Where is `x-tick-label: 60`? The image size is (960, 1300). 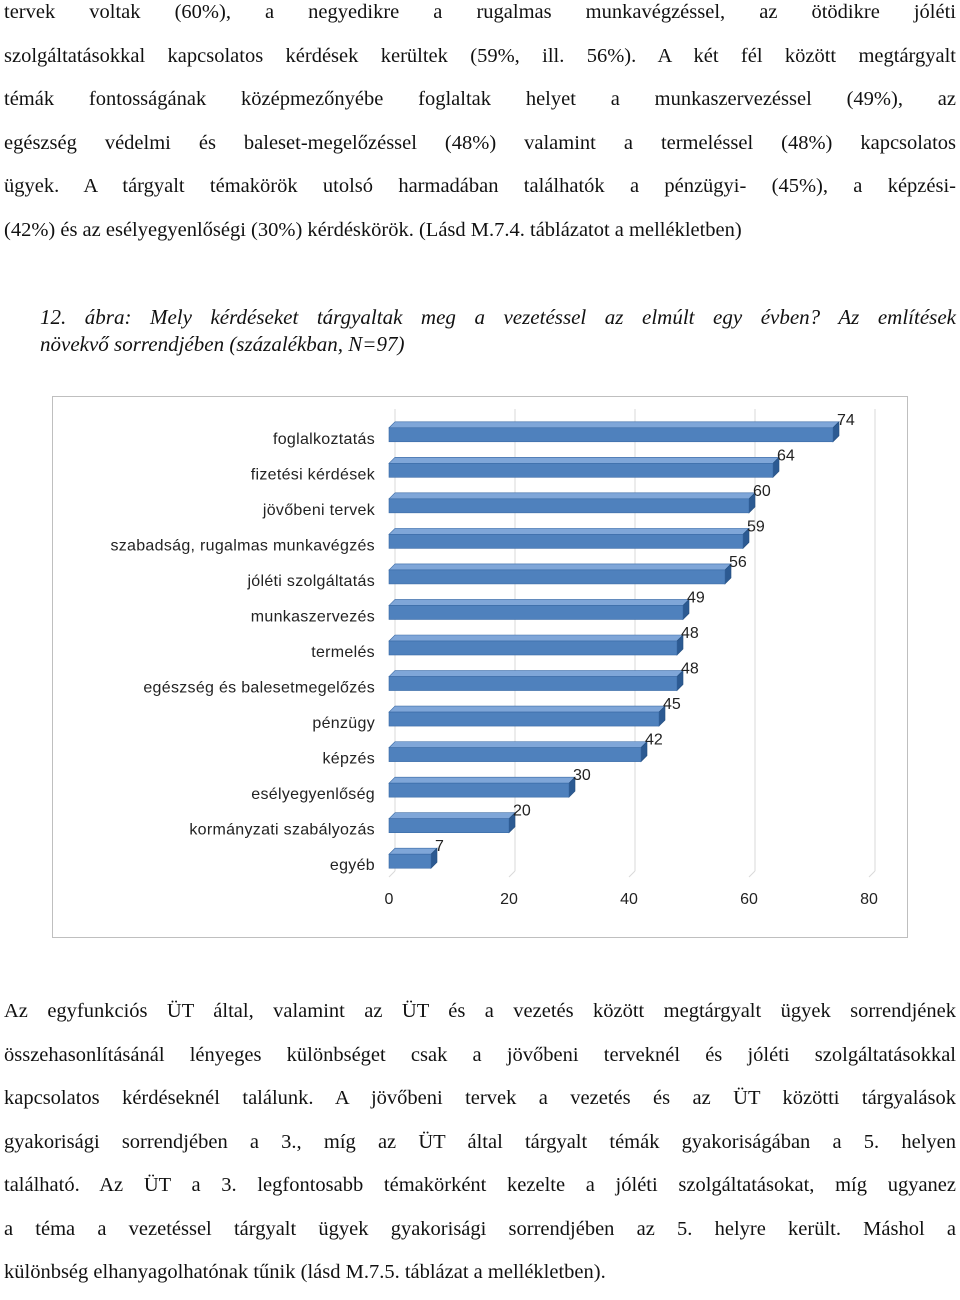 x-tick-label: 60 is located at coordinates (749, 899).